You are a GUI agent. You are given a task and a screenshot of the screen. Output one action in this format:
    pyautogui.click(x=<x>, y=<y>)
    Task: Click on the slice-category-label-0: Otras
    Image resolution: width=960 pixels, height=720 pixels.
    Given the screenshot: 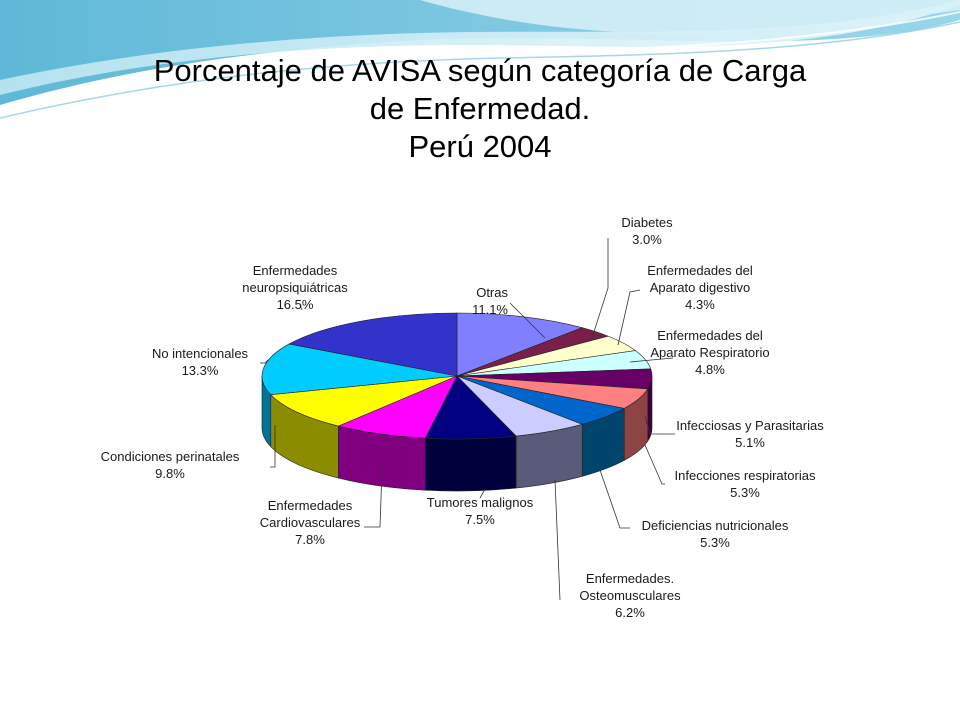 What is the action you would take?
    pyautogui.click(x=492, y=292)
    